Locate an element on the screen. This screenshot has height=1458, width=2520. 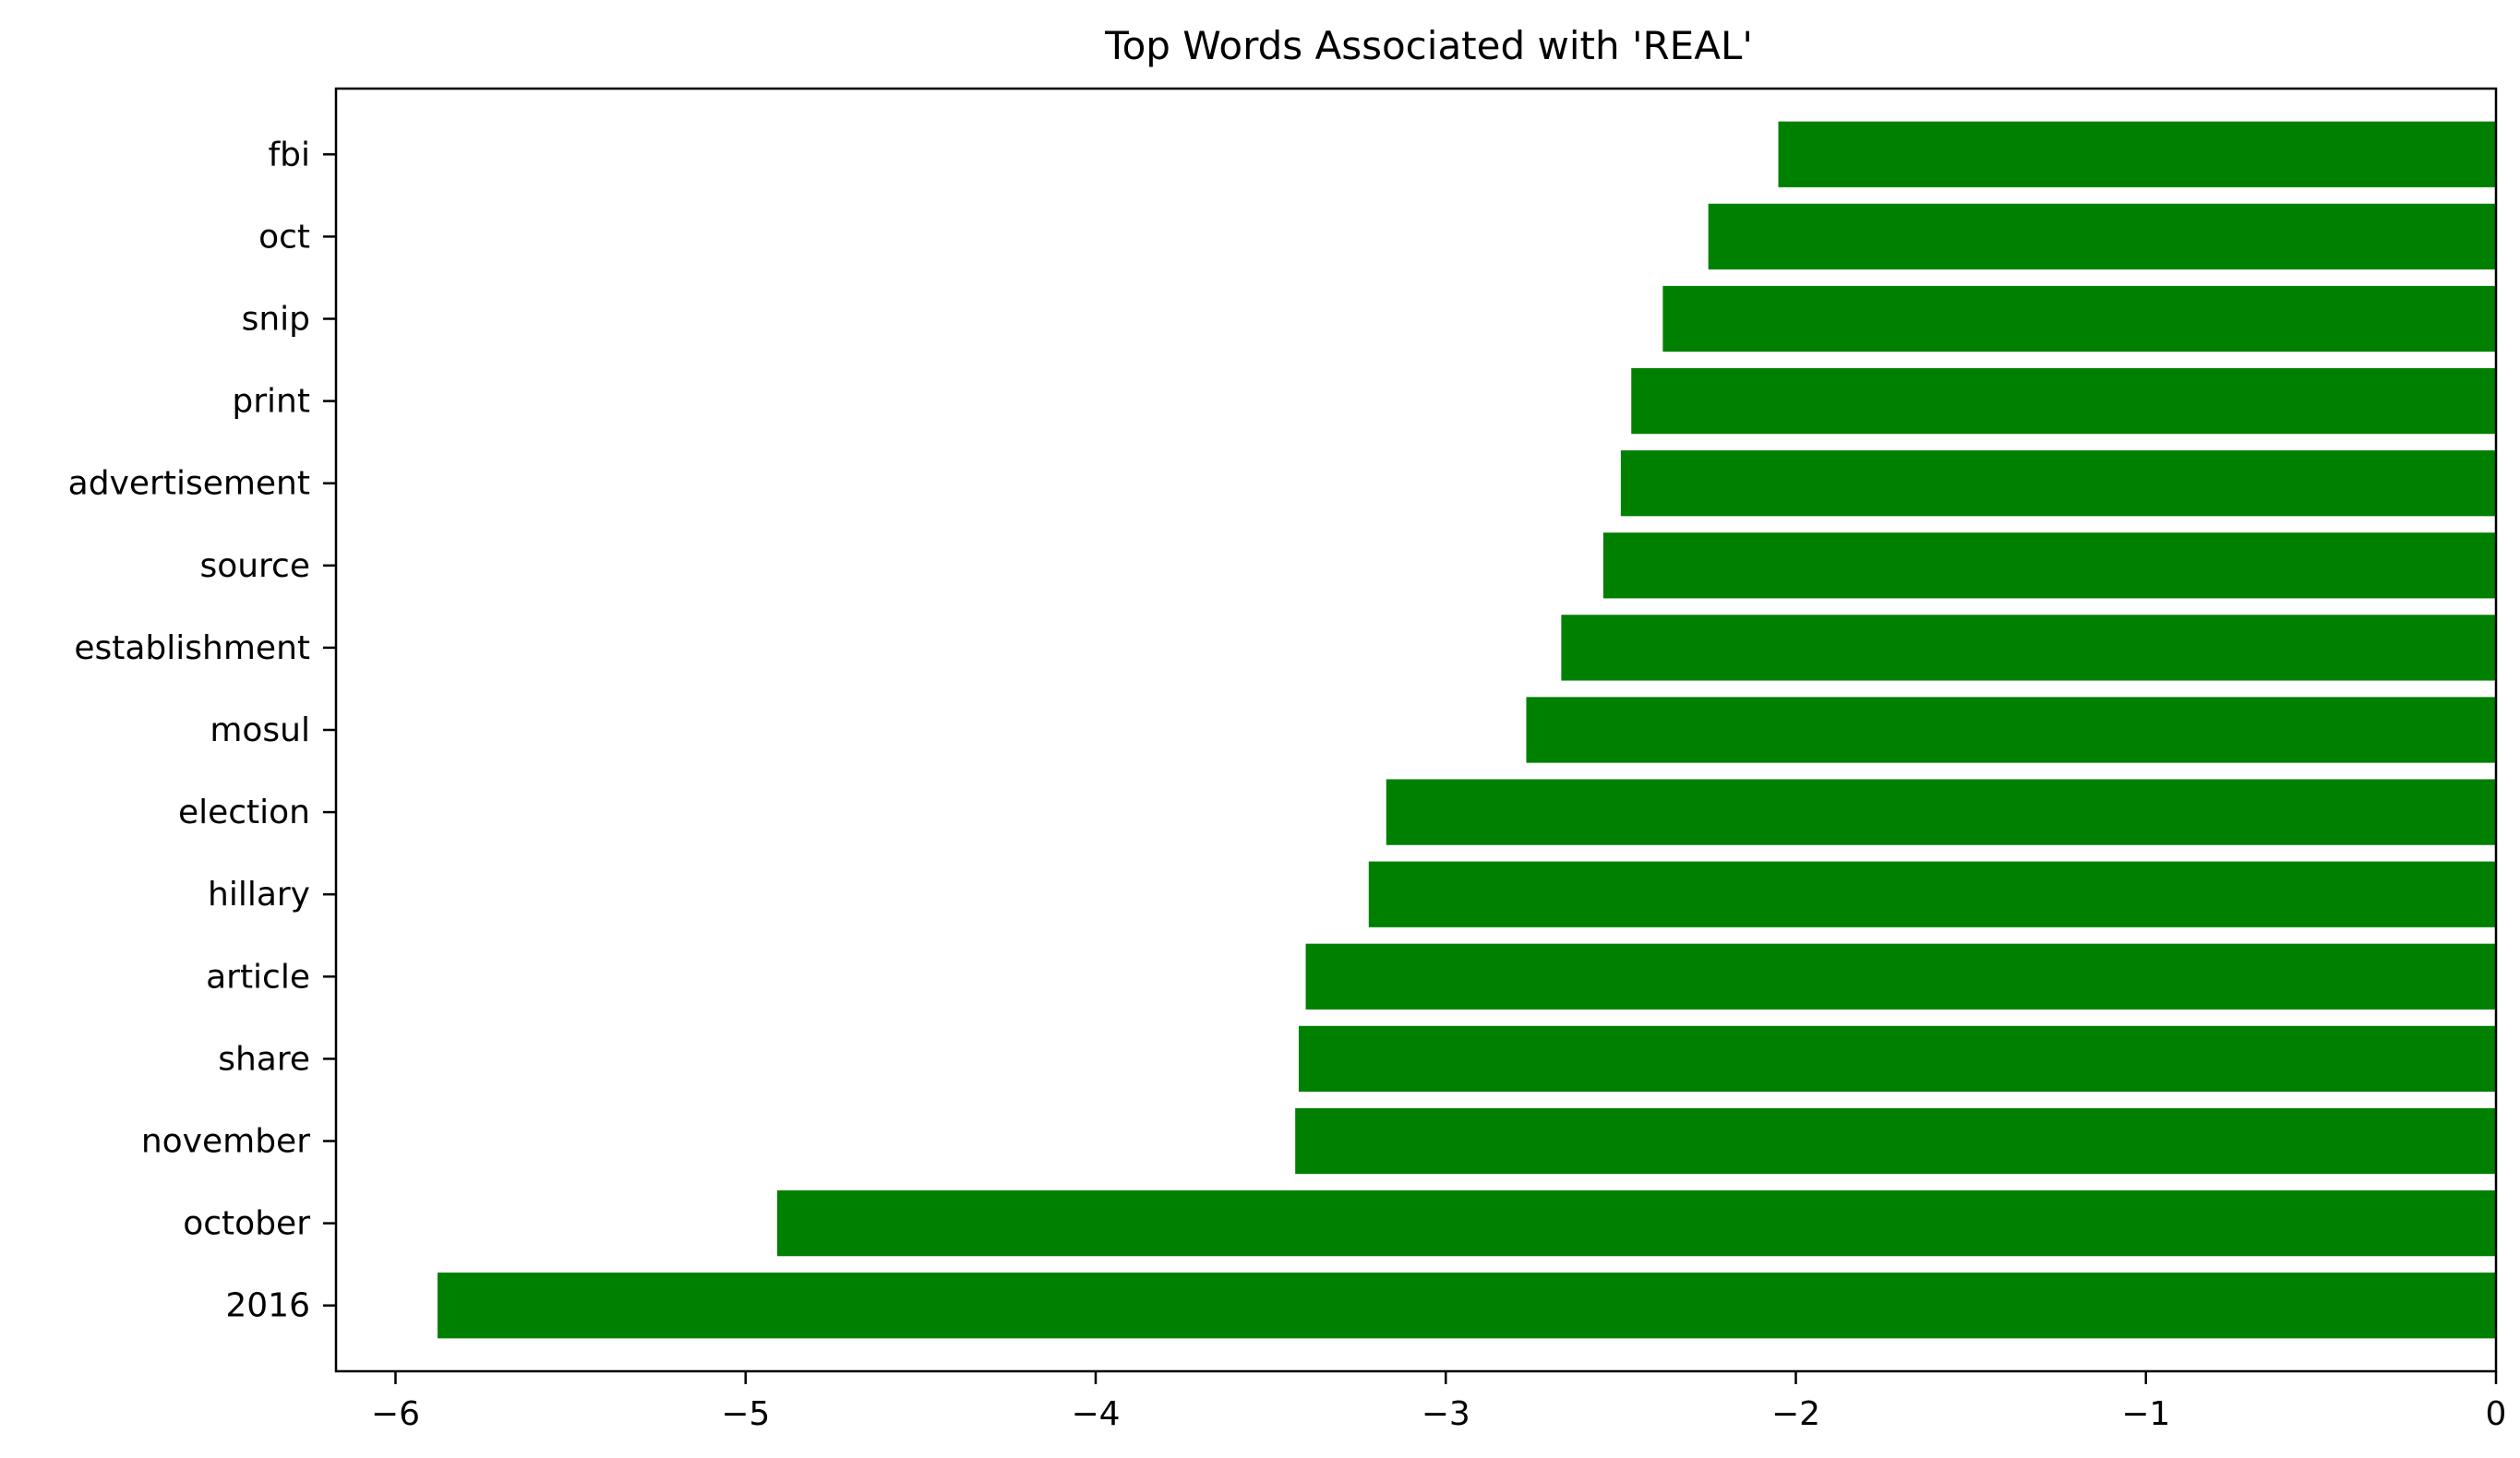
x-axis-ticks: −6 −5 −4 −3 −2 −1 0 is located at coordinates (1439, 1402).